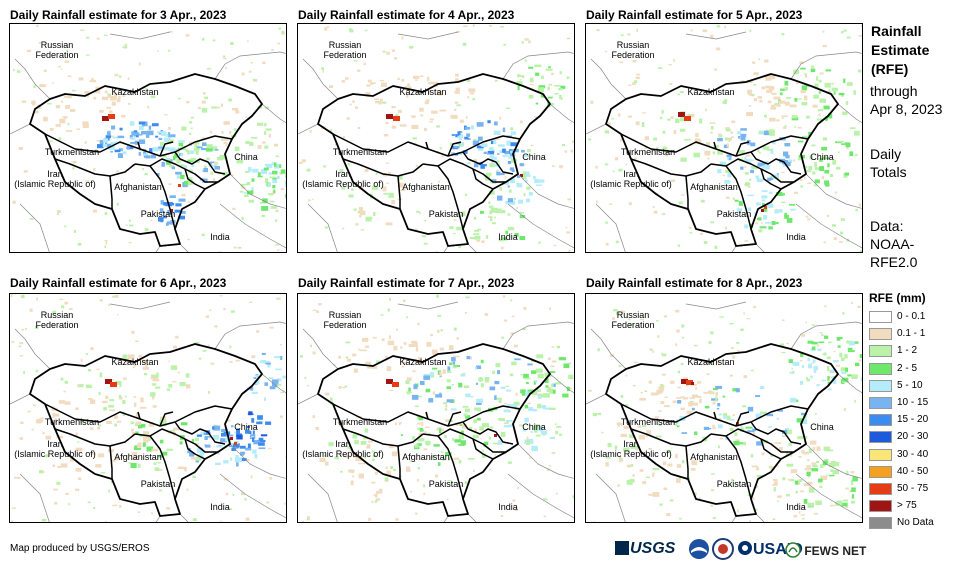  I want to click on through-date: Apr 8, 2023, so click(906, 109).